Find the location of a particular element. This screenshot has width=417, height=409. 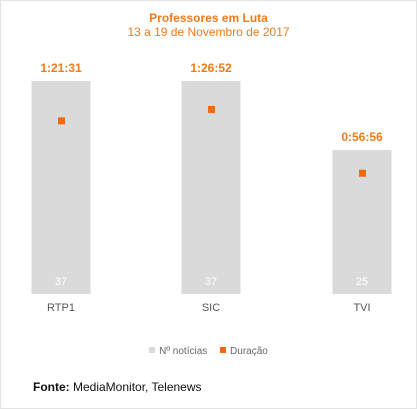

source-label: Fonte: is located at coordinates (51, 387).